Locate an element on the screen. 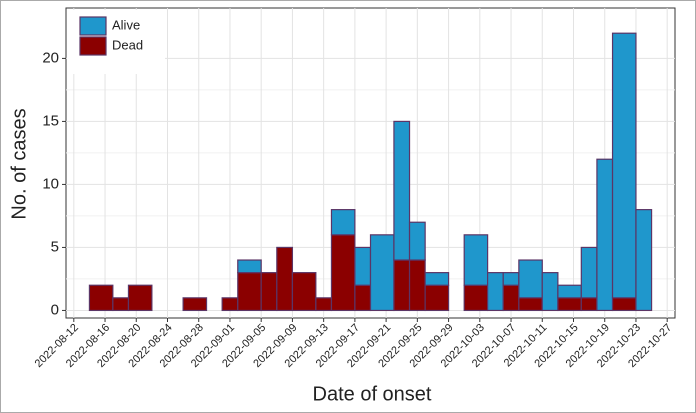  y-tick-label: 5 is located at coordinates (55, 246).